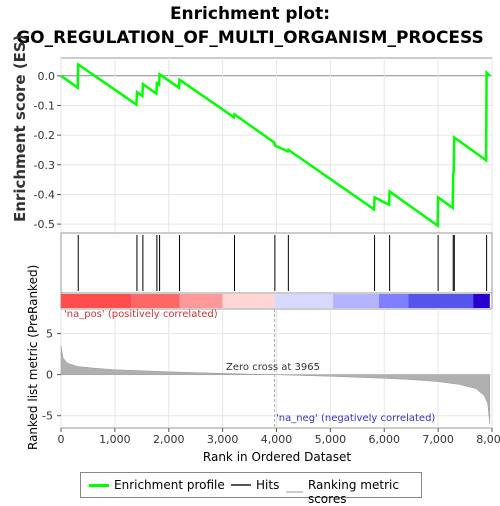 The height and width of the screenshot is (506, 500). What do you see at coordinates (44, 194) in the screenshot?
I see `es-tick-label: -0.4` at bounding box center [44, 194].